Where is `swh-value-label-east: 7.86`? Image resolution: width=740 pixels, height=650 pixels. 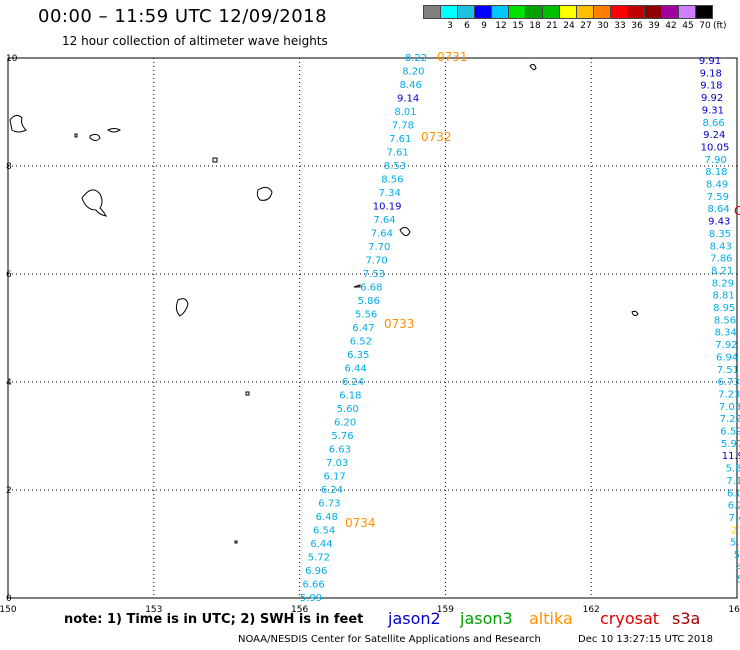
swh-value-label-east: 7.86 is located at coordinates (721, 259).